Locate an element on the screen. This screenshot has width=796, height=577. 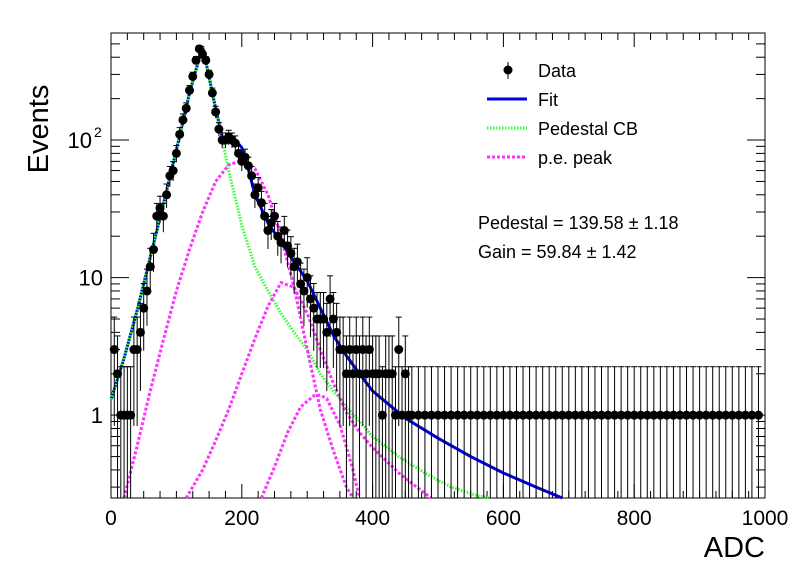
legend-fit: Fit is located at coordinates (522, 100).